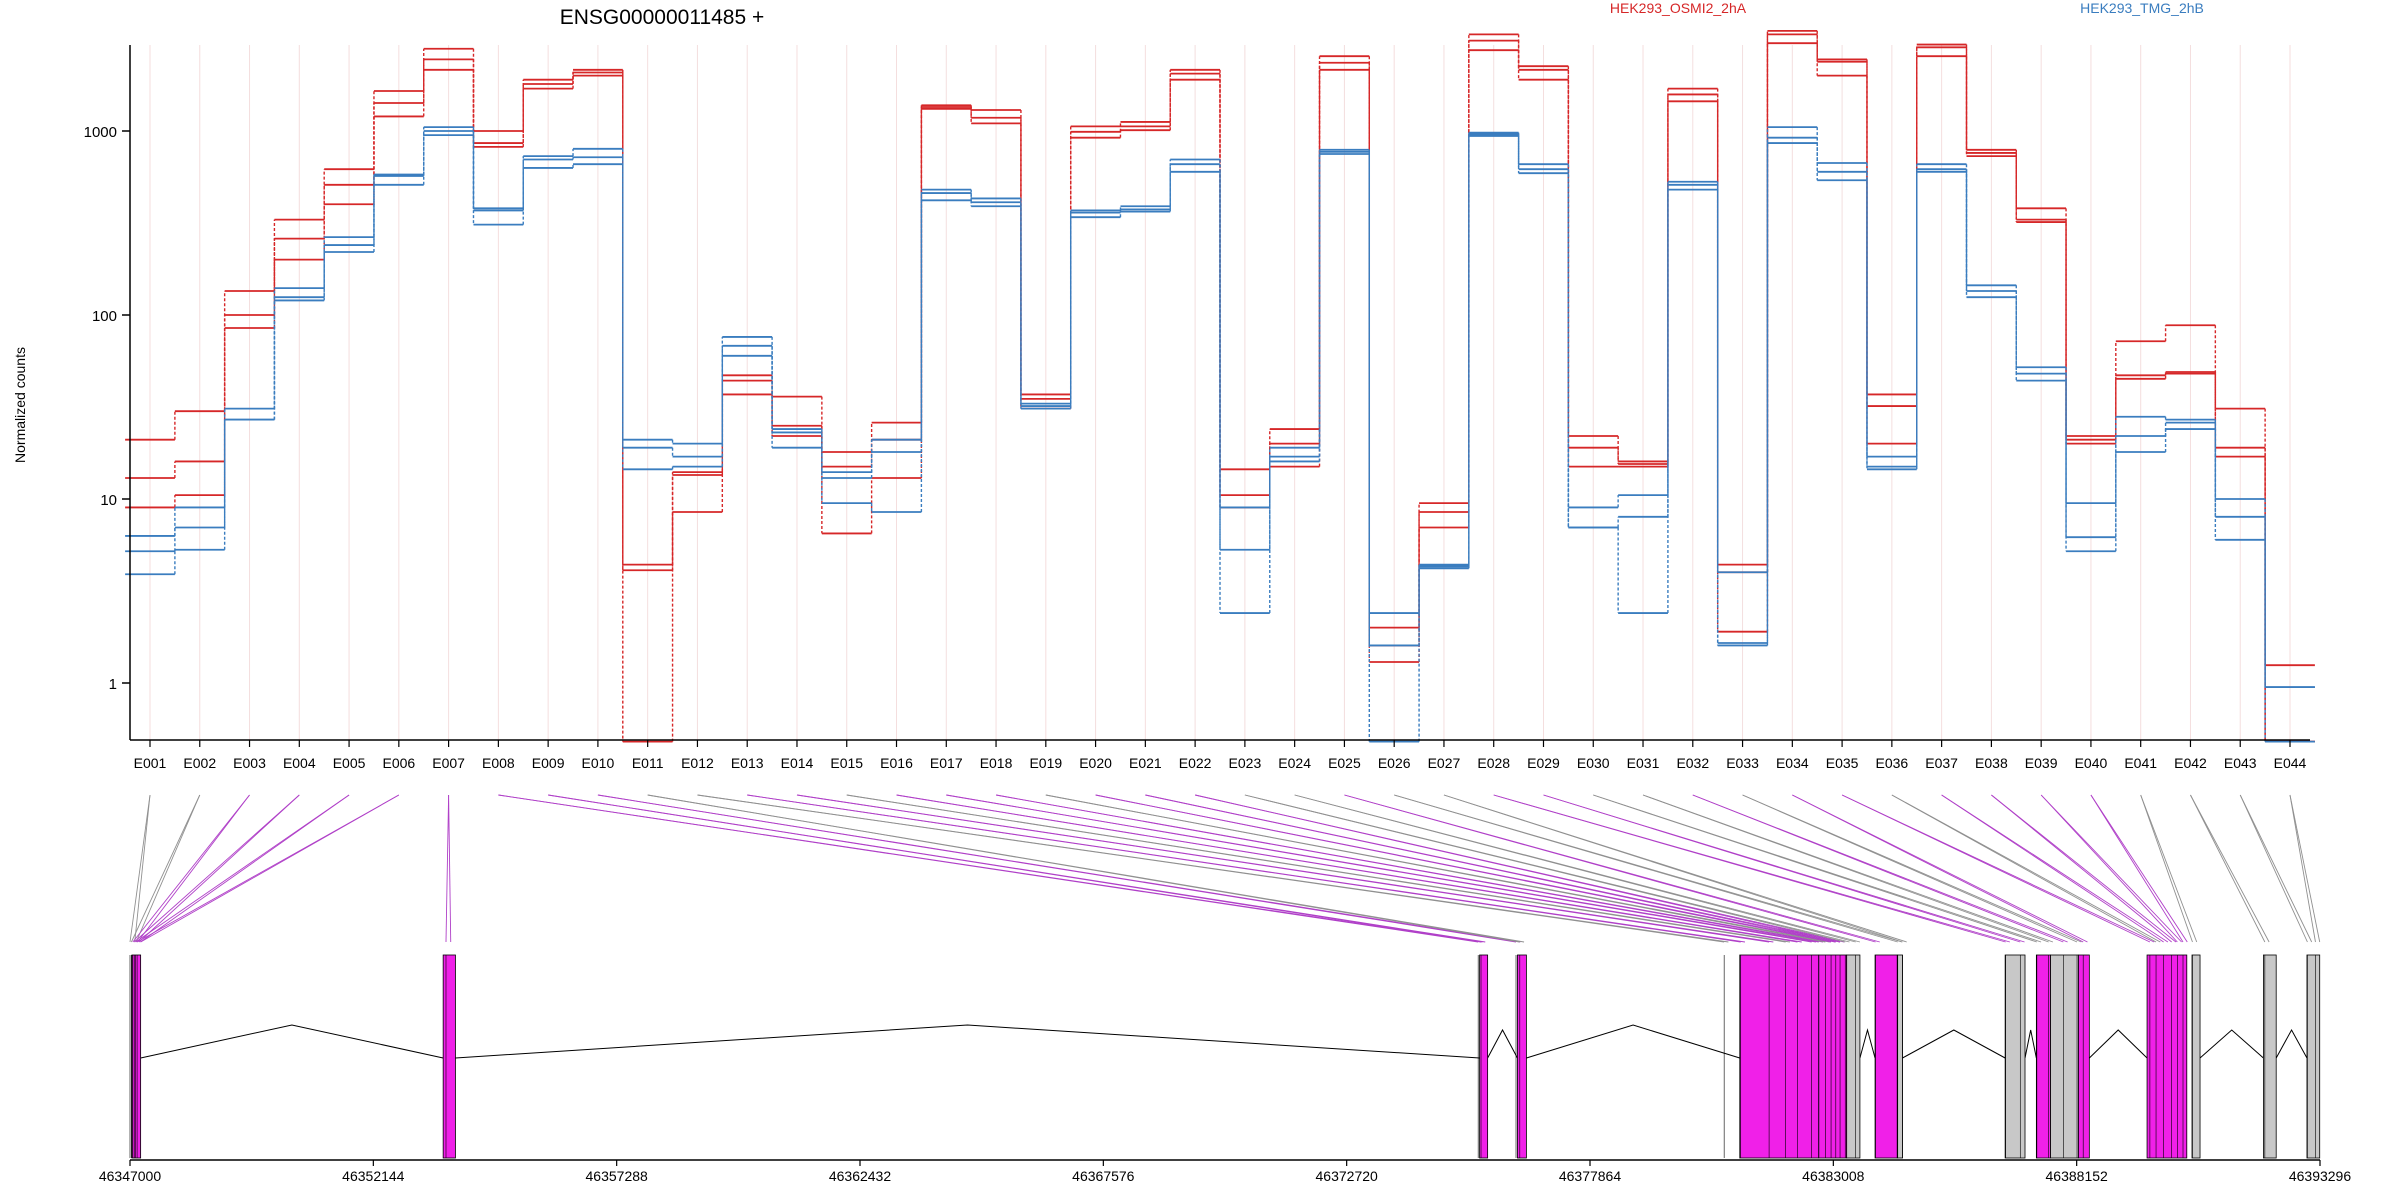 The width and height of the screenshot is (2400, 1200). Describe the element at coordinates (1294, 763) in the screenshot. I see `x-tick-label-e024: E024` at that location.